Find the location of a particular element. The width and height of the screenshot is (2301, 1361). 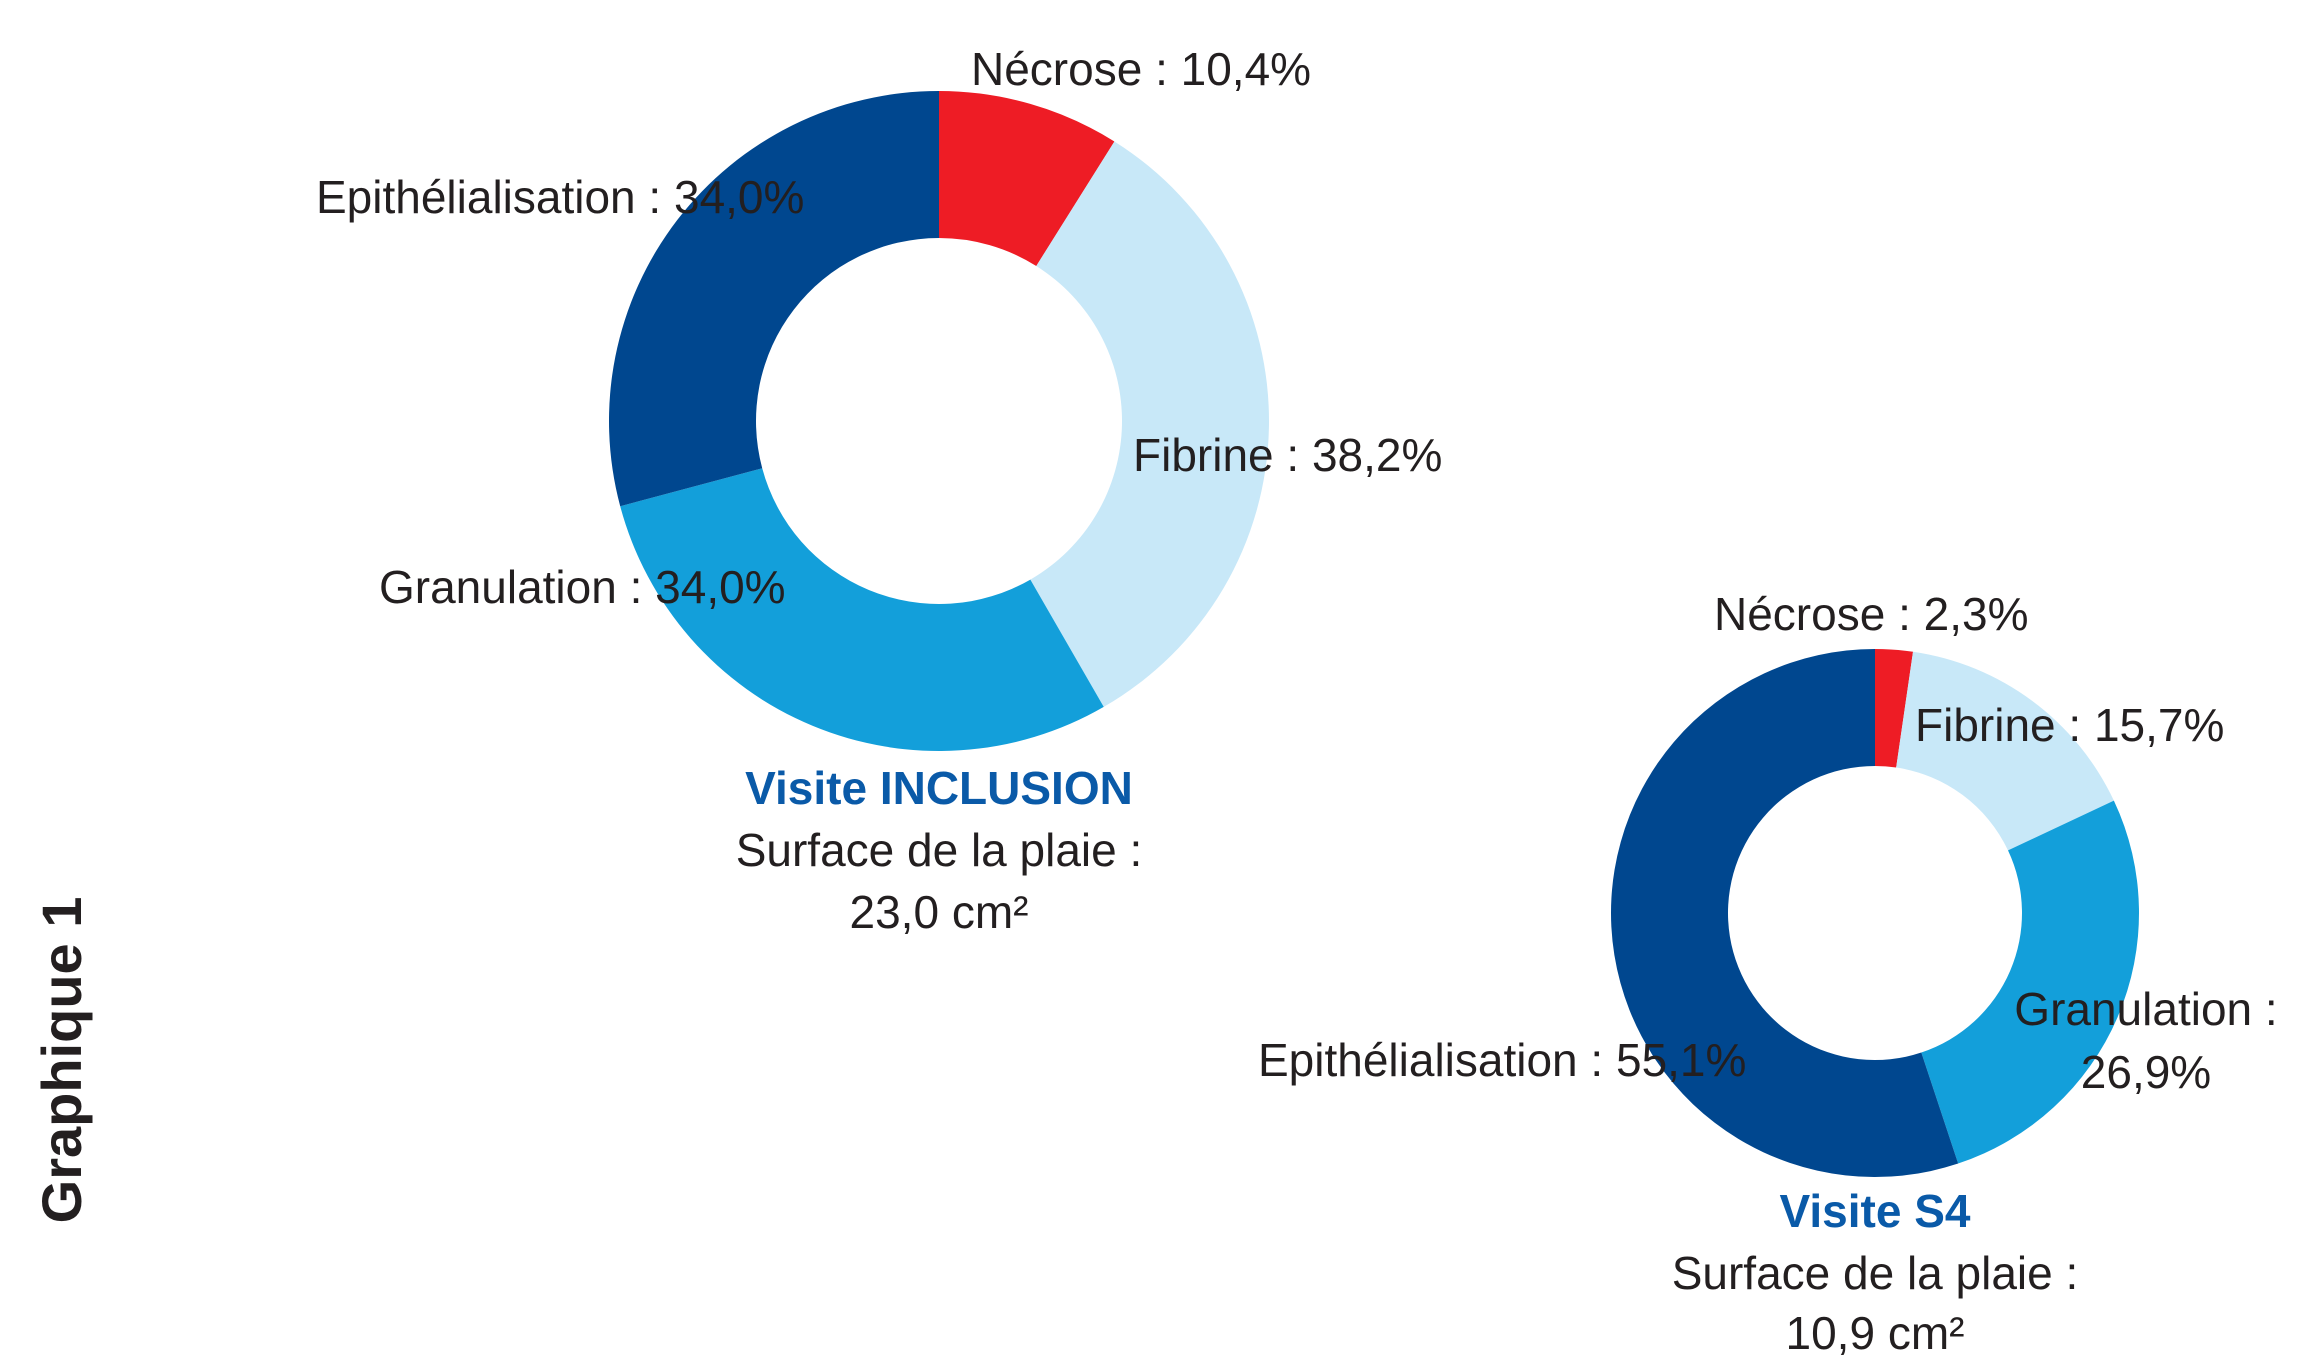

slice-label: Granulation : is located at coordinates (2145, 1009).